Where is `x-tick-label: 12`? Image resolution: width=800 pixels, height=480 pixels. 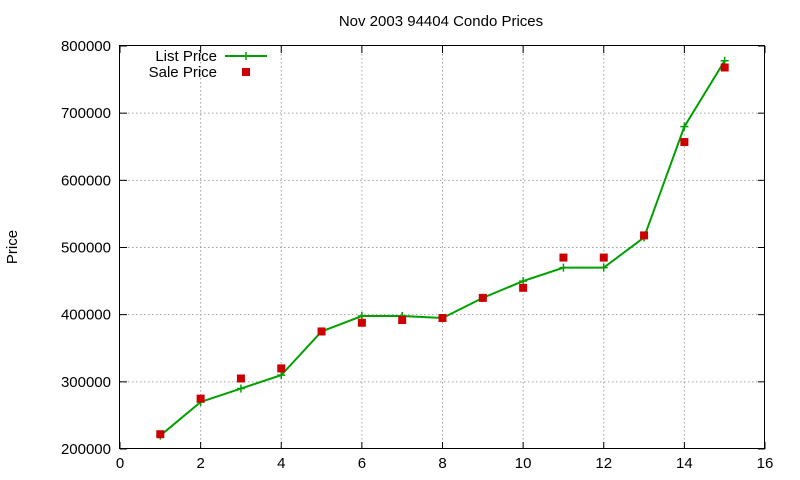 x-tick-label: 12 is located at coordinates (603, 463).